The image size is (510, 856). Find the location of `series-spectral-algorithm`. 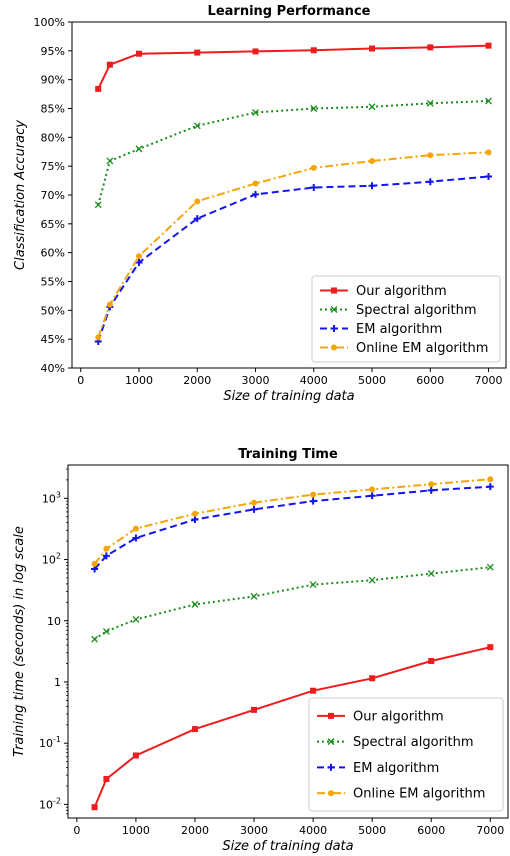

series-spectral-algorithm is located at coordinates (293, 153).